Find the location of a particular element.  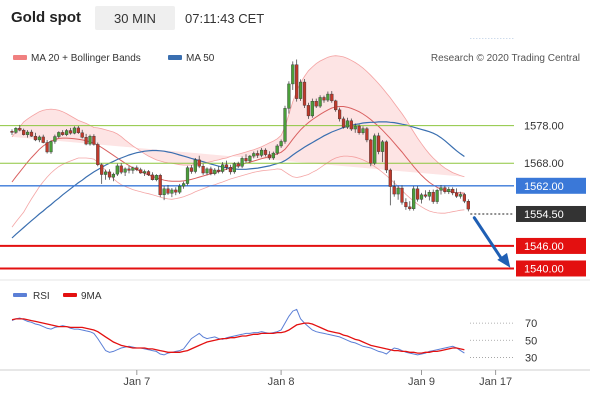

level-label-5: 1540.00 is located at coordinates (544, 269).